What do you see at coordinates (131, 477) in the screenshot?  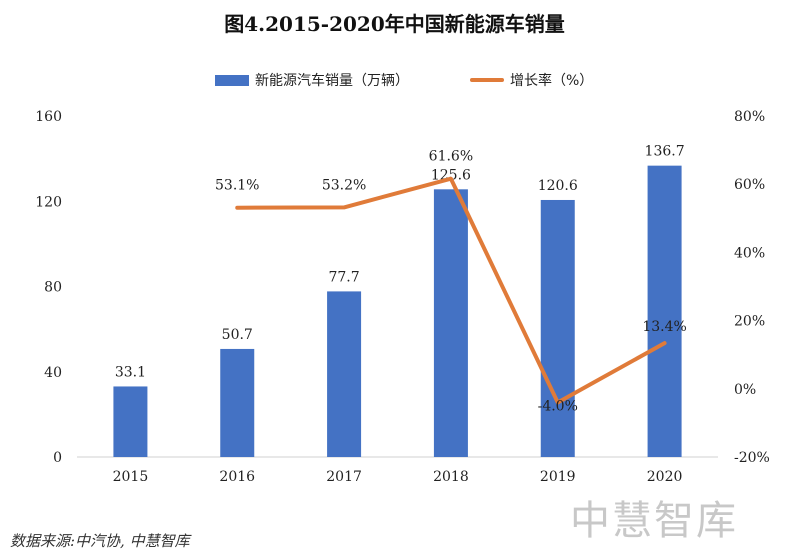 I see `x-tick-label: 2015` at bounding box center [131, 477].